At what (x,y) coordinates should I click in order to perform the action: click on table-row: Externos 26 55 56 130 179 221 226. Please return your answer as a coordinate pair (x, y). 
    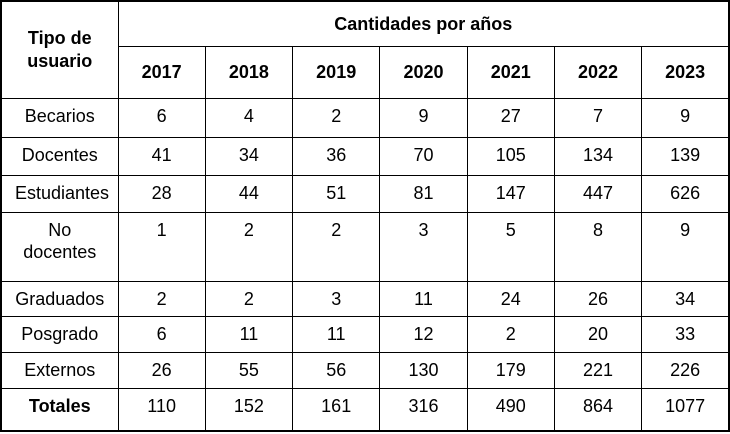
    Looking at the image, I should click on (365, 370).